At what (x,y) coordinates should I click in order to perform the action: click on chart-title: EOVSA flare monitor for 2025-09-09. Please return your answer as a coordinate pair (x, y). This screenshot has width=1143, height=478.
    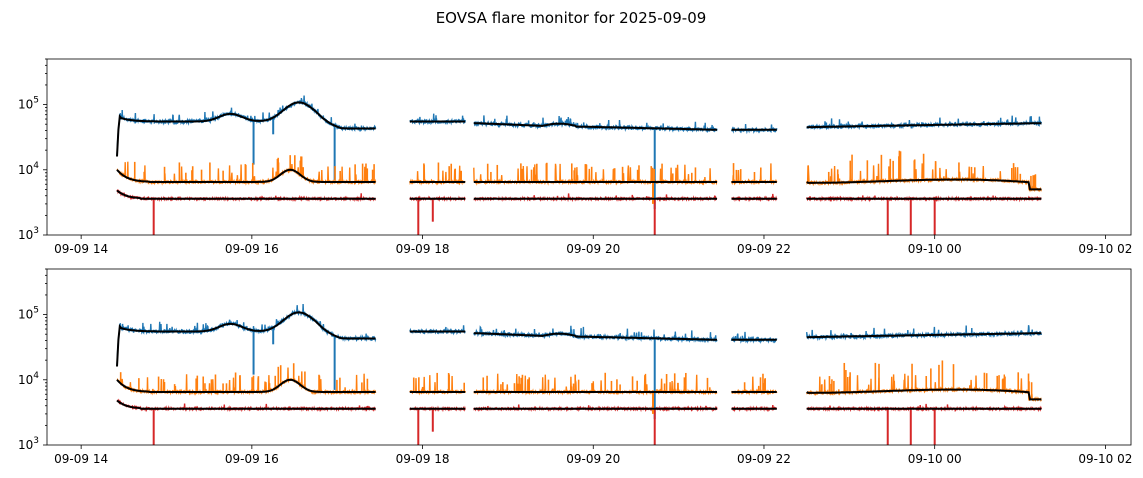
    Looking at the image, I should click on (571, 18).